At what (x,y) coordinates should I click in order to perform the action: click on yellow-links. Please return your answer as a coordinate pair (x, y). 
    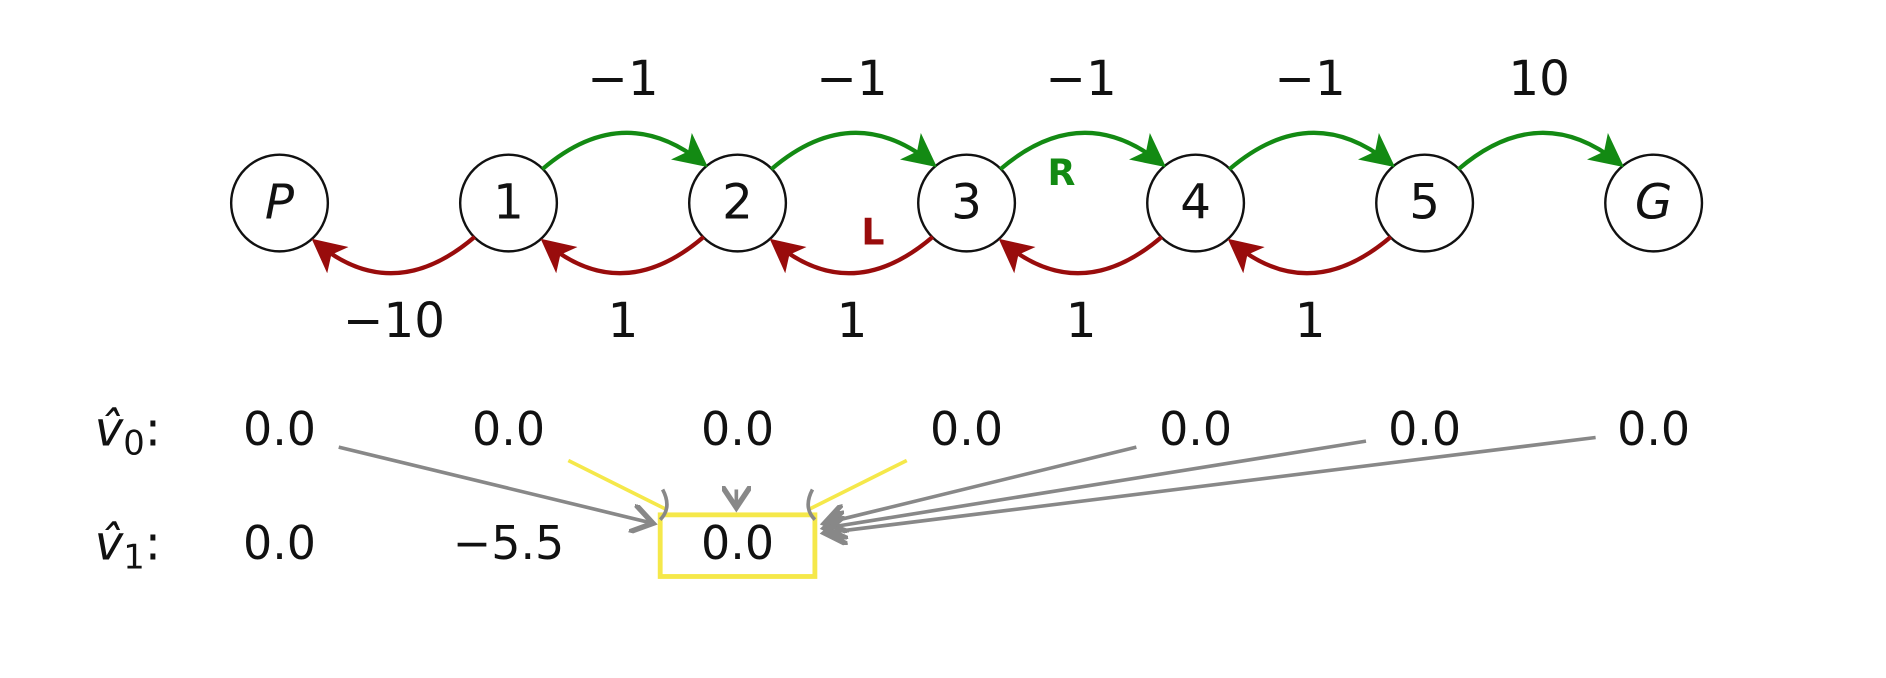
    Looking at the image, I should click on (737, 485).